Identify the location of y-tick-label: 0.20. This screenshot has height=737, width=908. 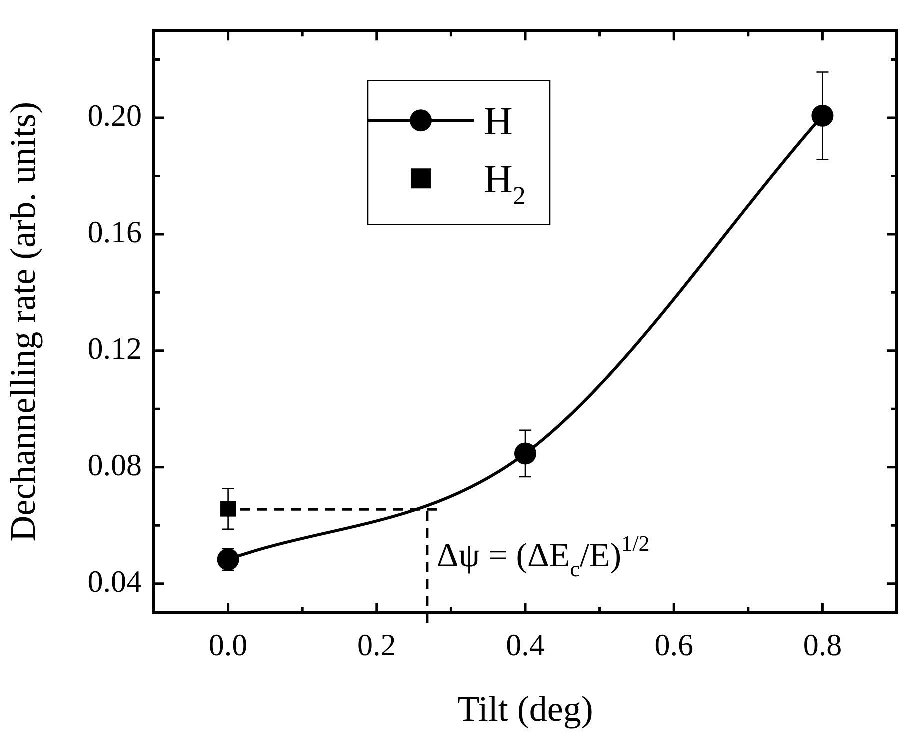
(115, 116).